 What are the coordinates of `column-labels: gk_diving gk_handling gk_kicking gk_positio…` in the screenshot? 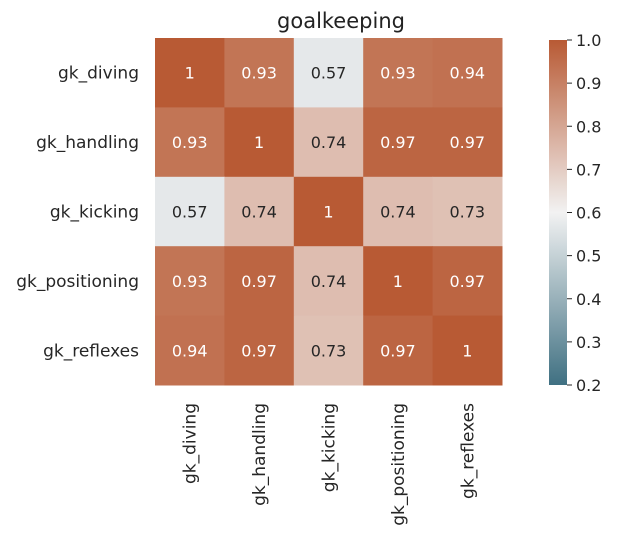 It's located at (330, 464).